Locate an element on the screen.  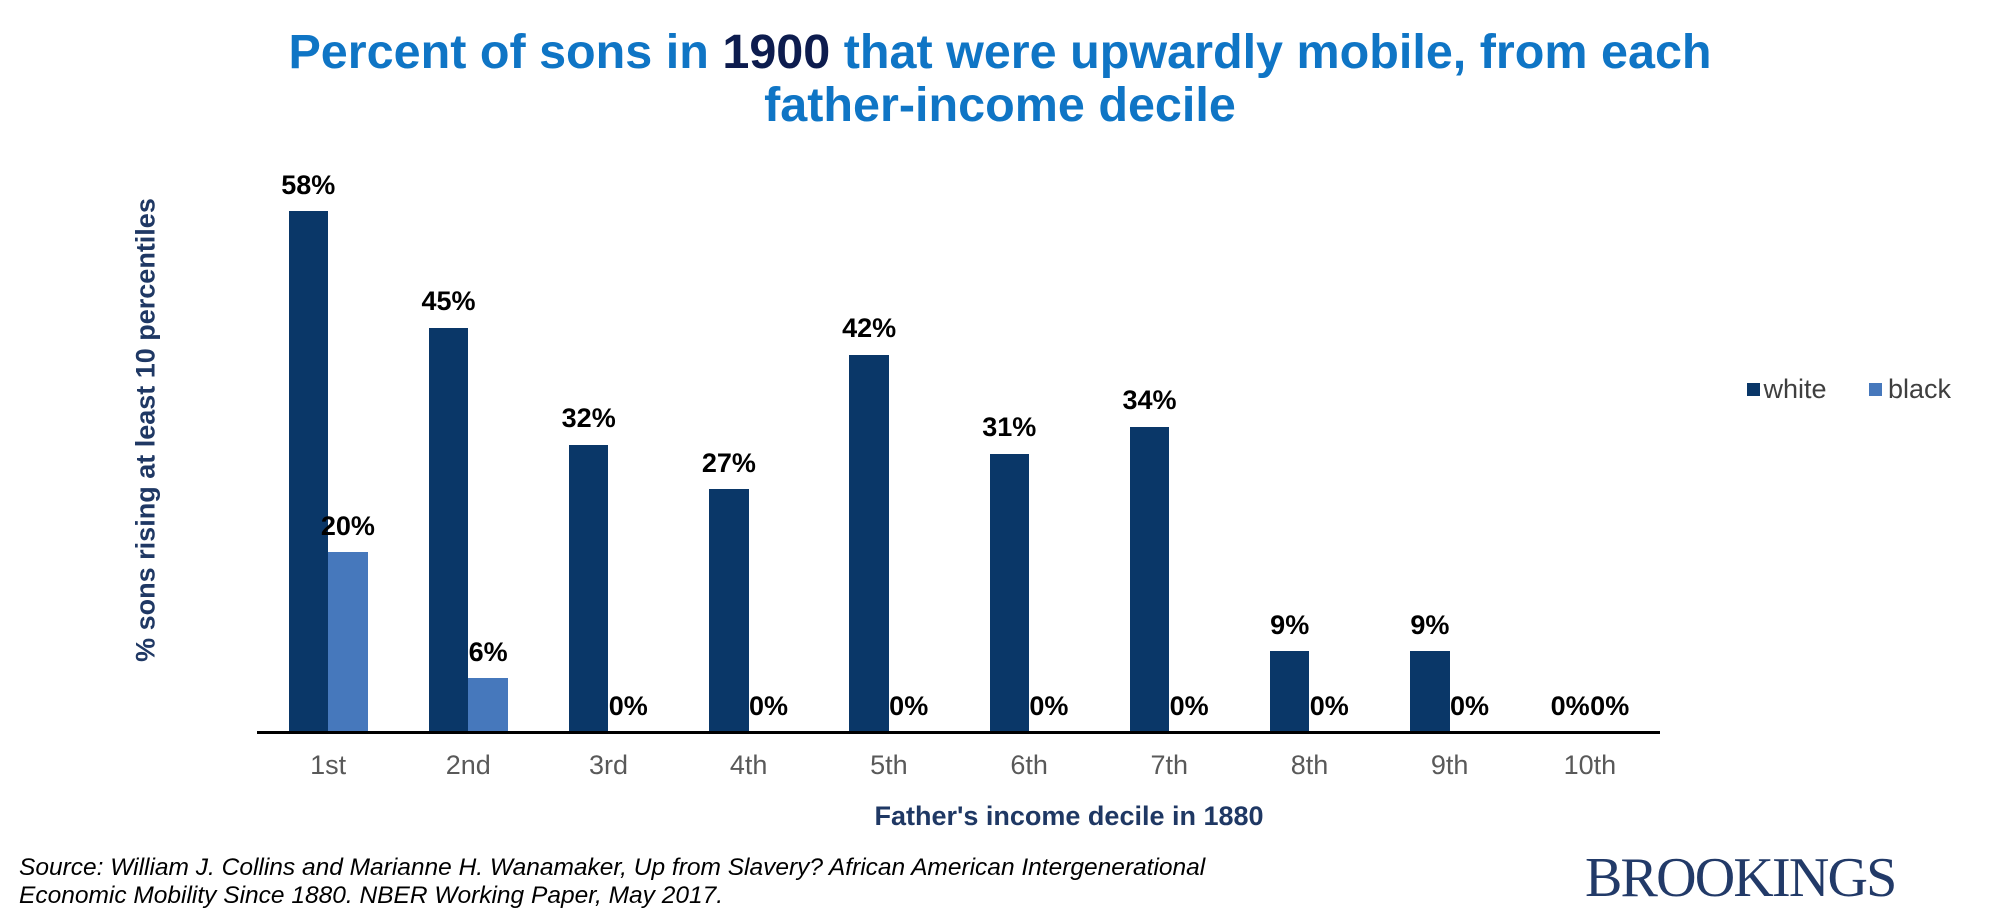
value-label-black-7th: 0% is located at coordinates (1189, 705).